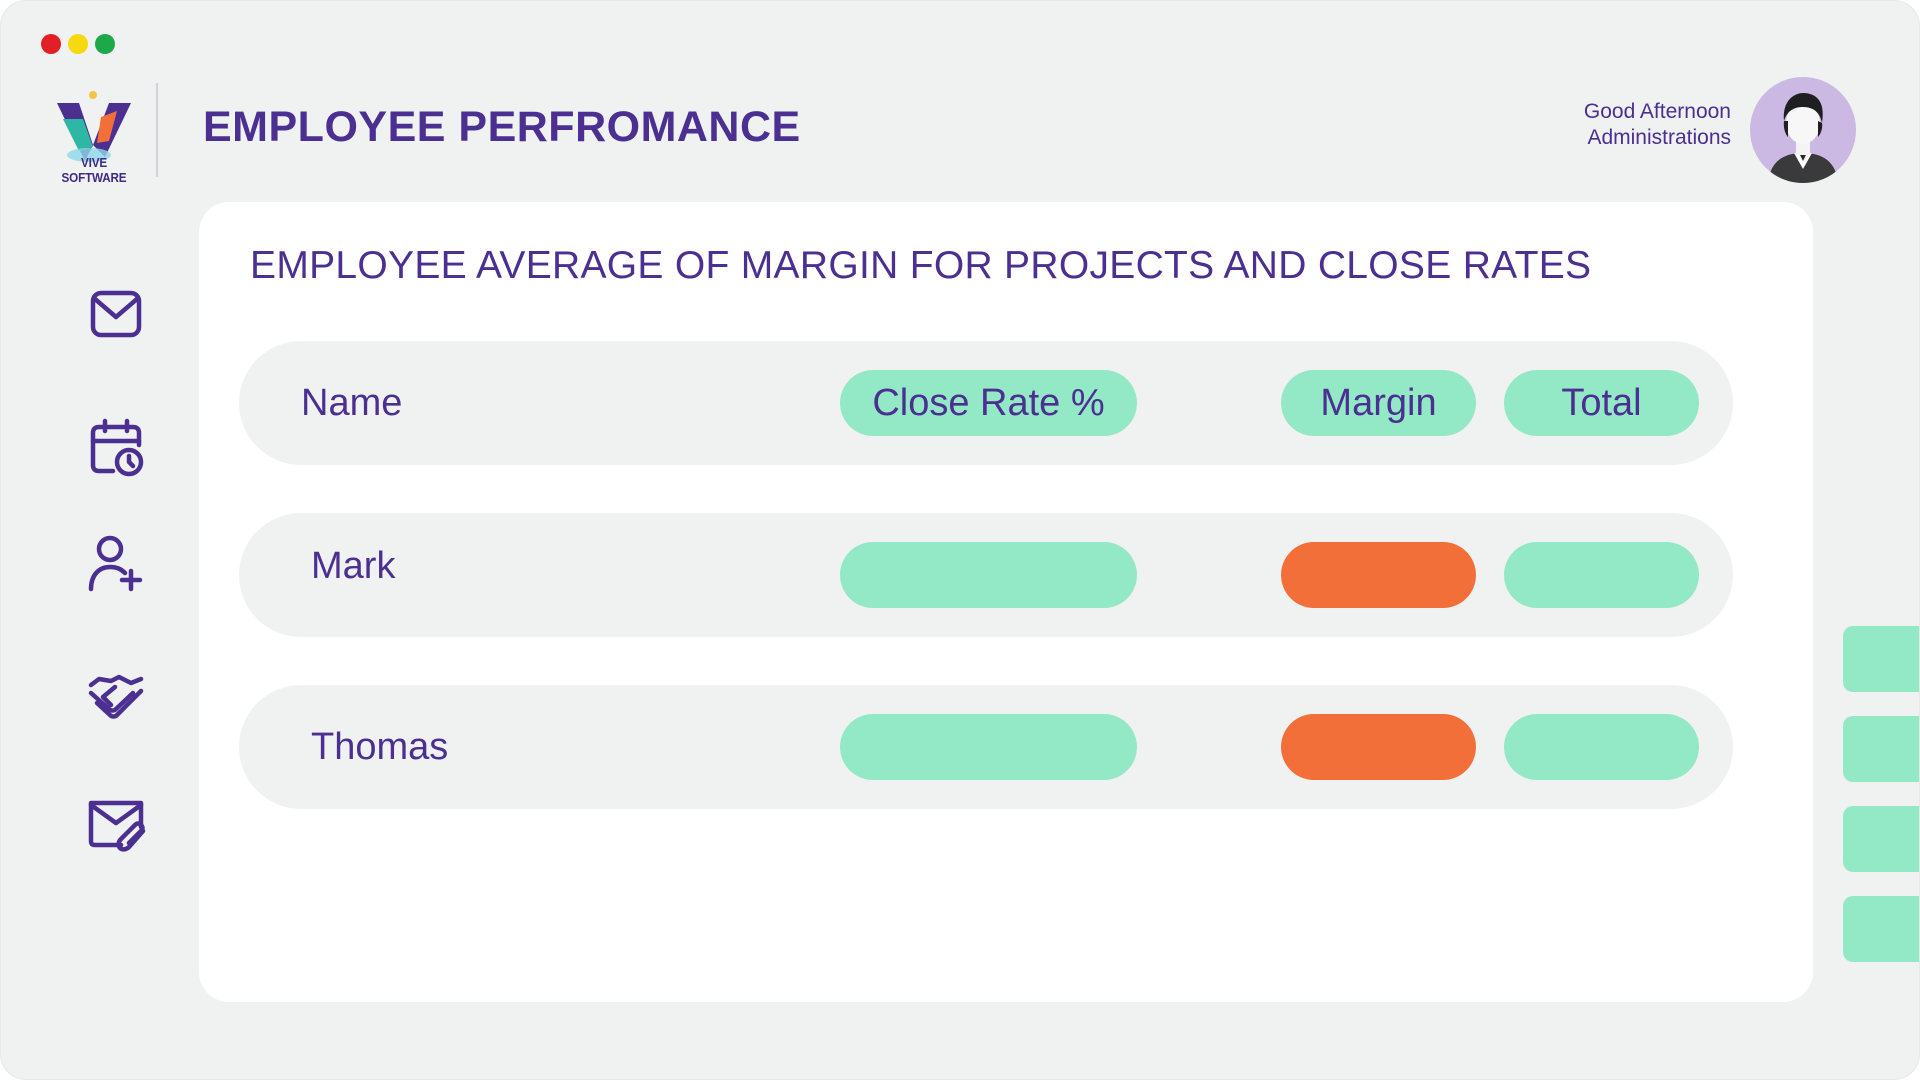 The height and width of the screenshot is (1080, 1920). What do you see at coordinates (78, 44) in the screenshot?
I see `window-minimize-button` at bounding box center [78, 44].